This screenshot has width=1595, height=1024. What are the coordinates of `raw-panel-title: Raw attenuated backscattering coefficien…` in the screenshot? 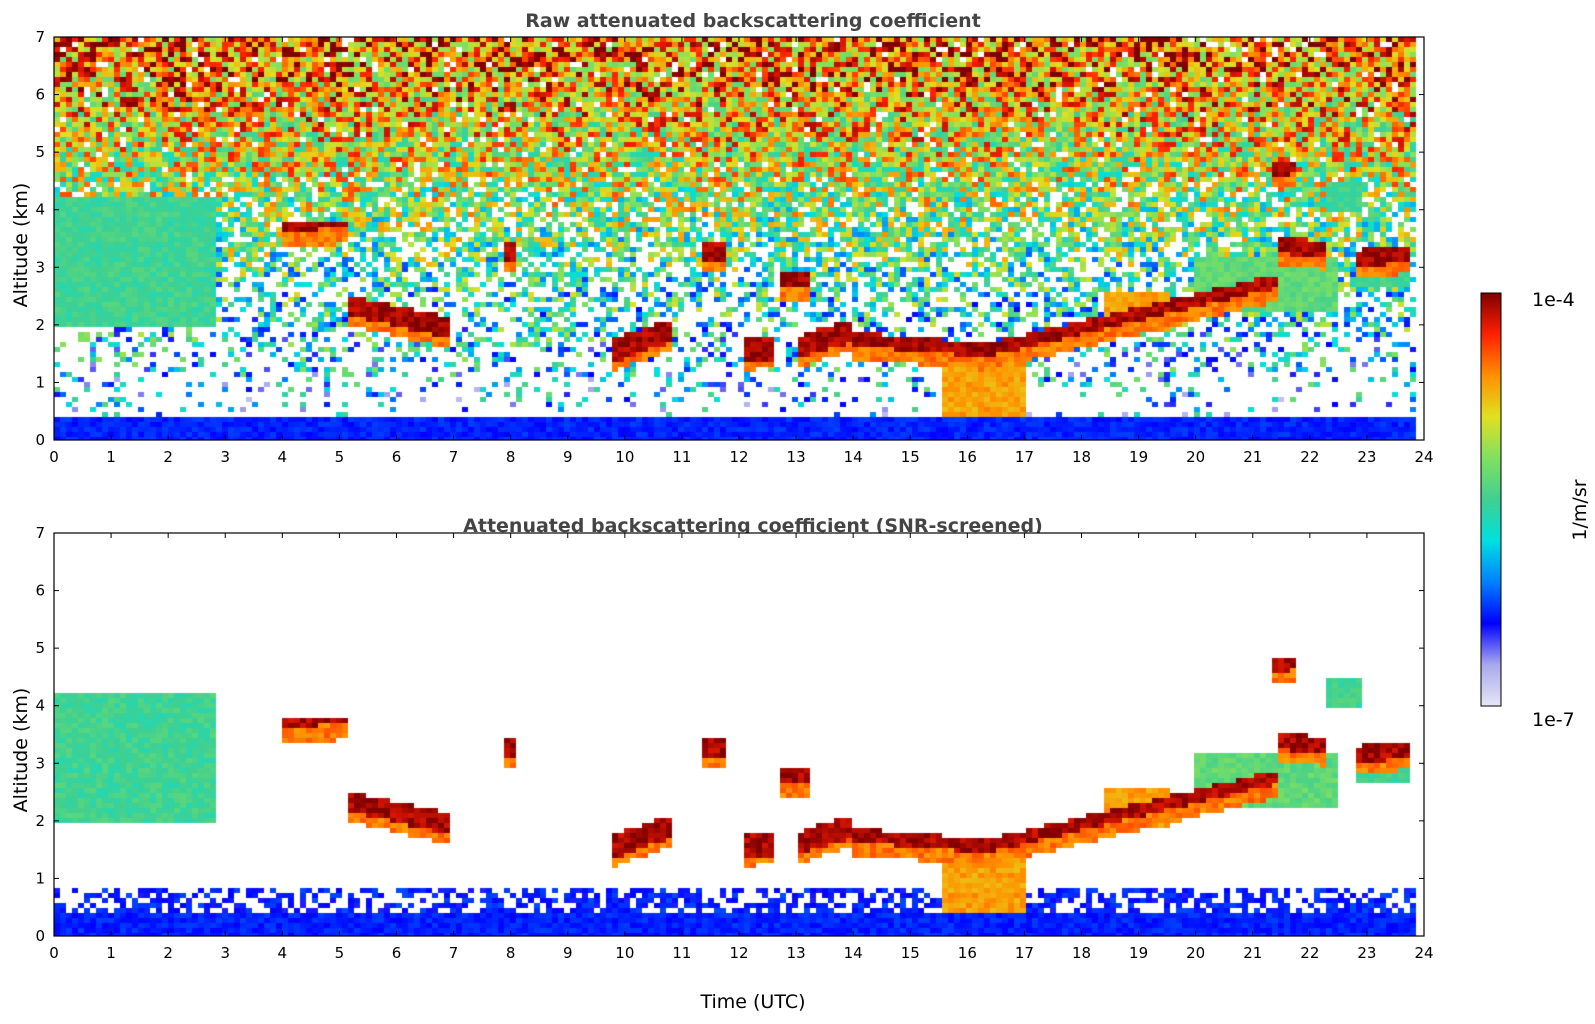 It's located at (753, 21).